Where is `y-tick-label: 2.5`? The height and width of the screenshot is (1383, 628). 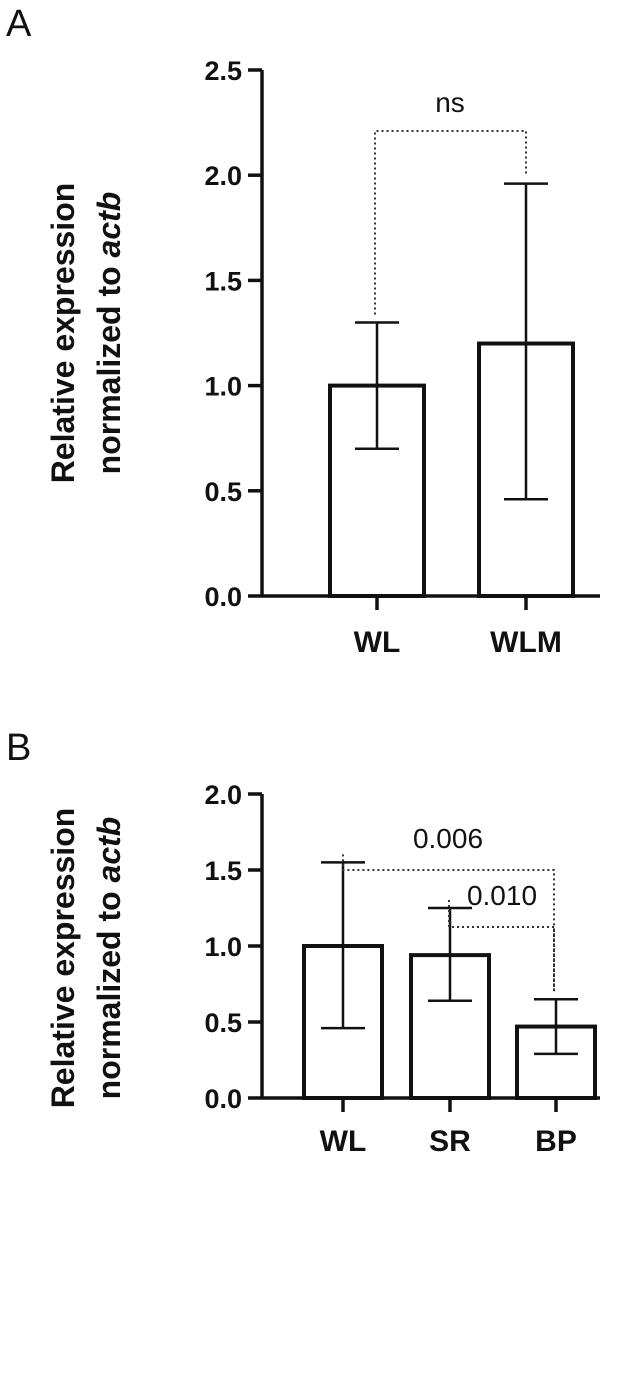
y-tick-label: 2.5 is located at coordinates (223, 71).